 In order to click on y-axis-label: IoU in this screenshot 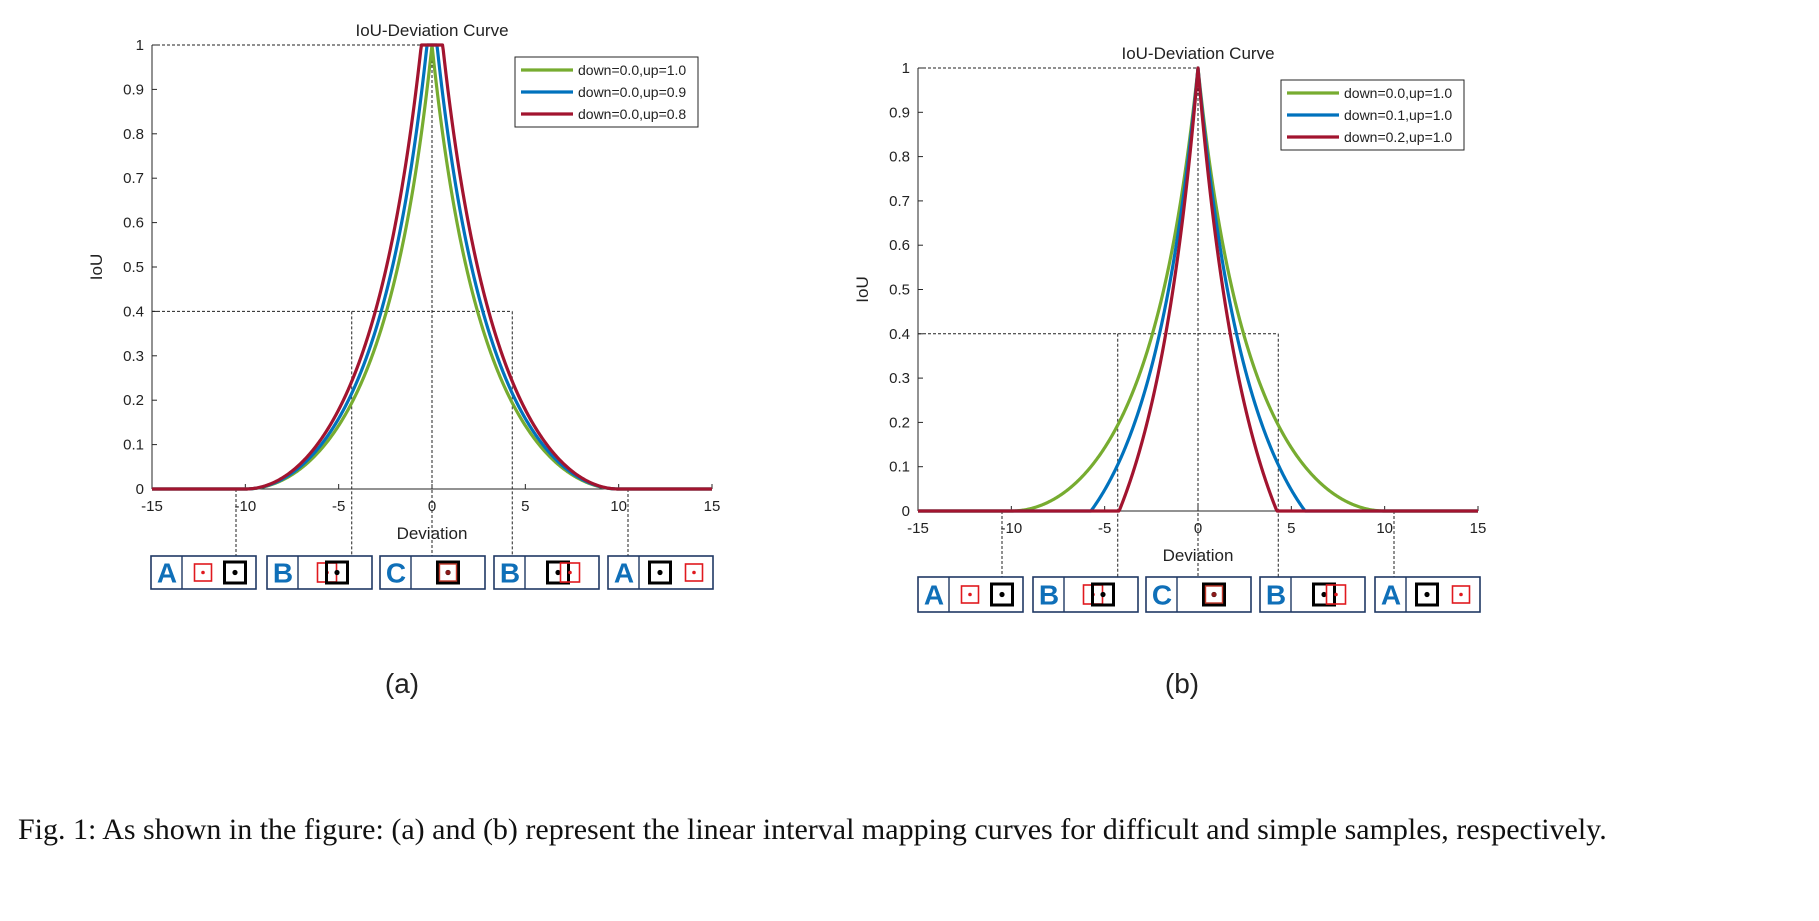, I will do `click(96, 267)`.